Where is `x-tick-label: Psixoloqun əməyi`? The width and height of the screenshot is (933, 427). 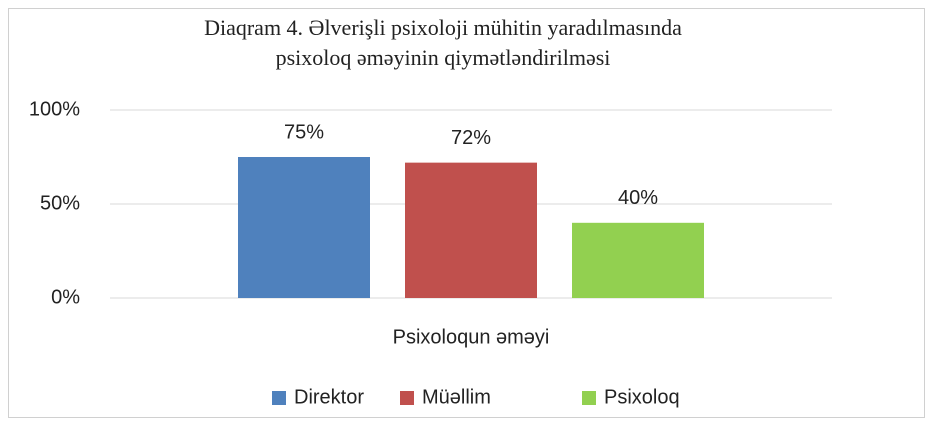
x-tick-label: Psixoloqun əməyi is located at coordinates (471, 337).